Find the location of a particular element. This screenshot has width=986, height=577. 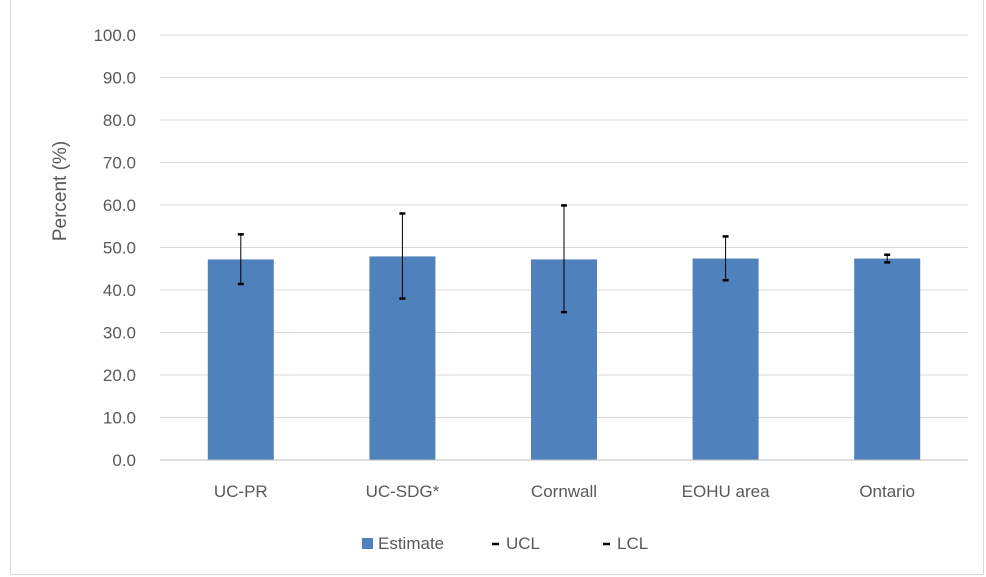

y-tick-label: 10.0 is located at coordinates (119, 418).